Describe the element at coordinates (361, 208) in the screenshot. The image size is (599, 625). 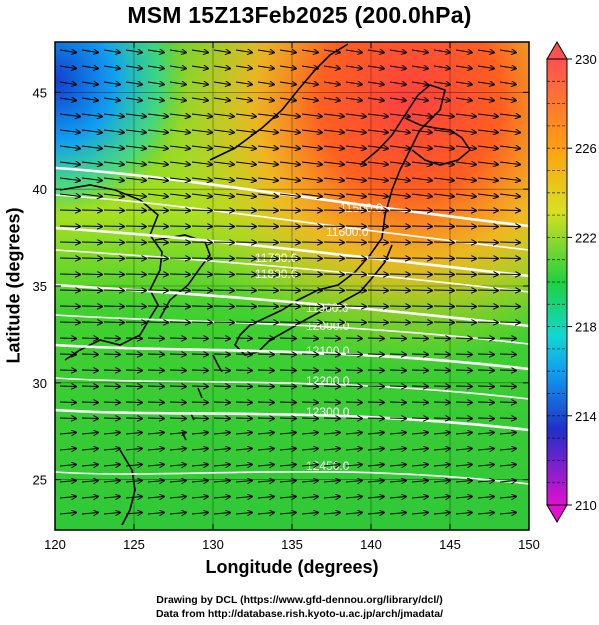
I see `height-contour-label: 11500.0` at that location.